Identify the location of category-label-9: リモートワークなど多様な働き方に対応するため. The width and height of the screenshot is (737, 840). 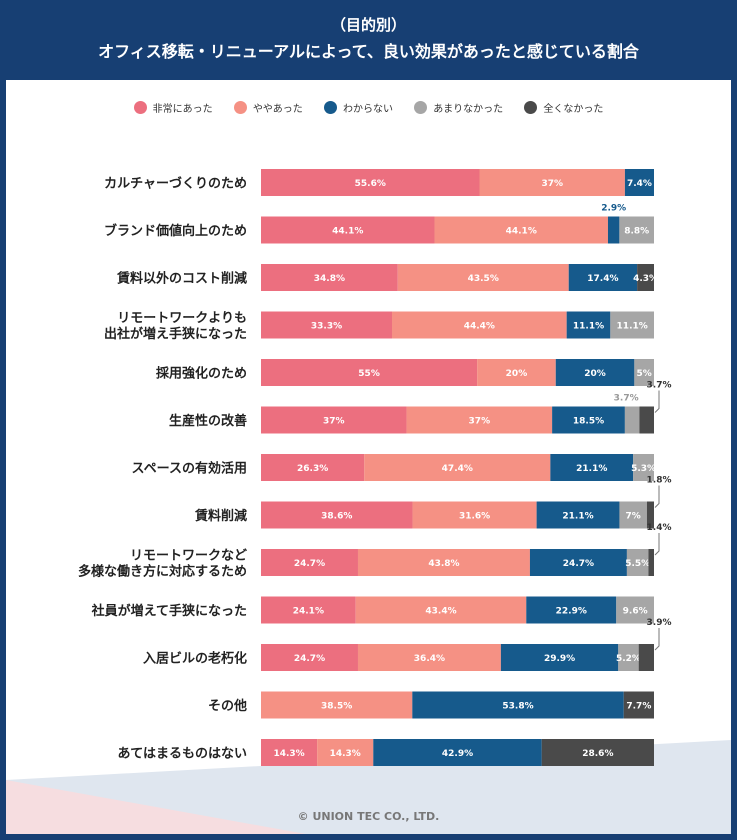
(162, 564).